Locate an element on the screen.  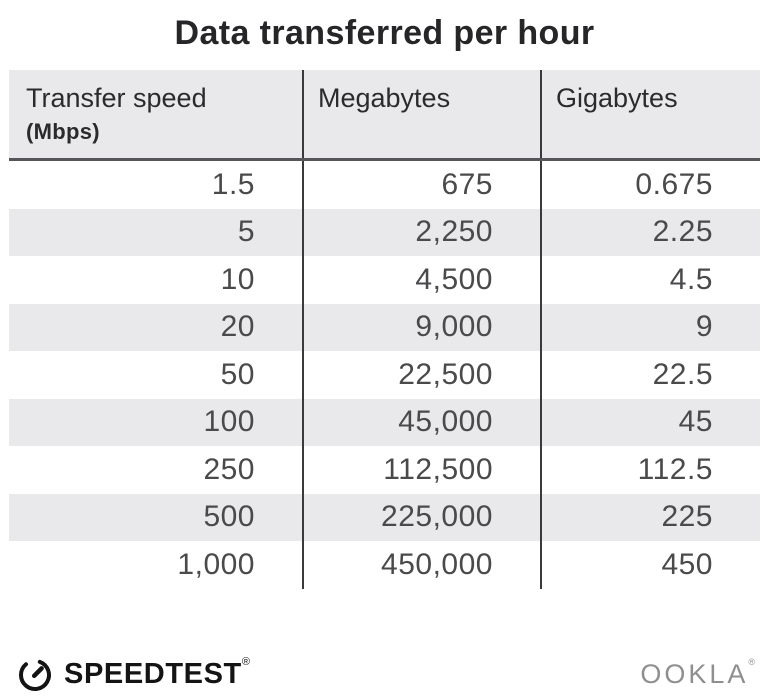
table-cell: 4.5 is located at coordinates (650, 280).